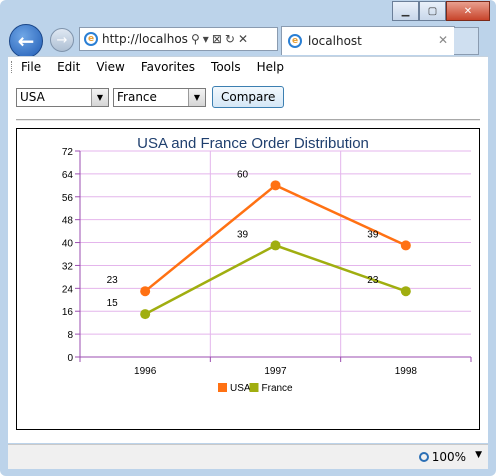  Describe the element at coordinates (240, 388) in the screenshot. I see `legend-label-usa: USA` at that location.